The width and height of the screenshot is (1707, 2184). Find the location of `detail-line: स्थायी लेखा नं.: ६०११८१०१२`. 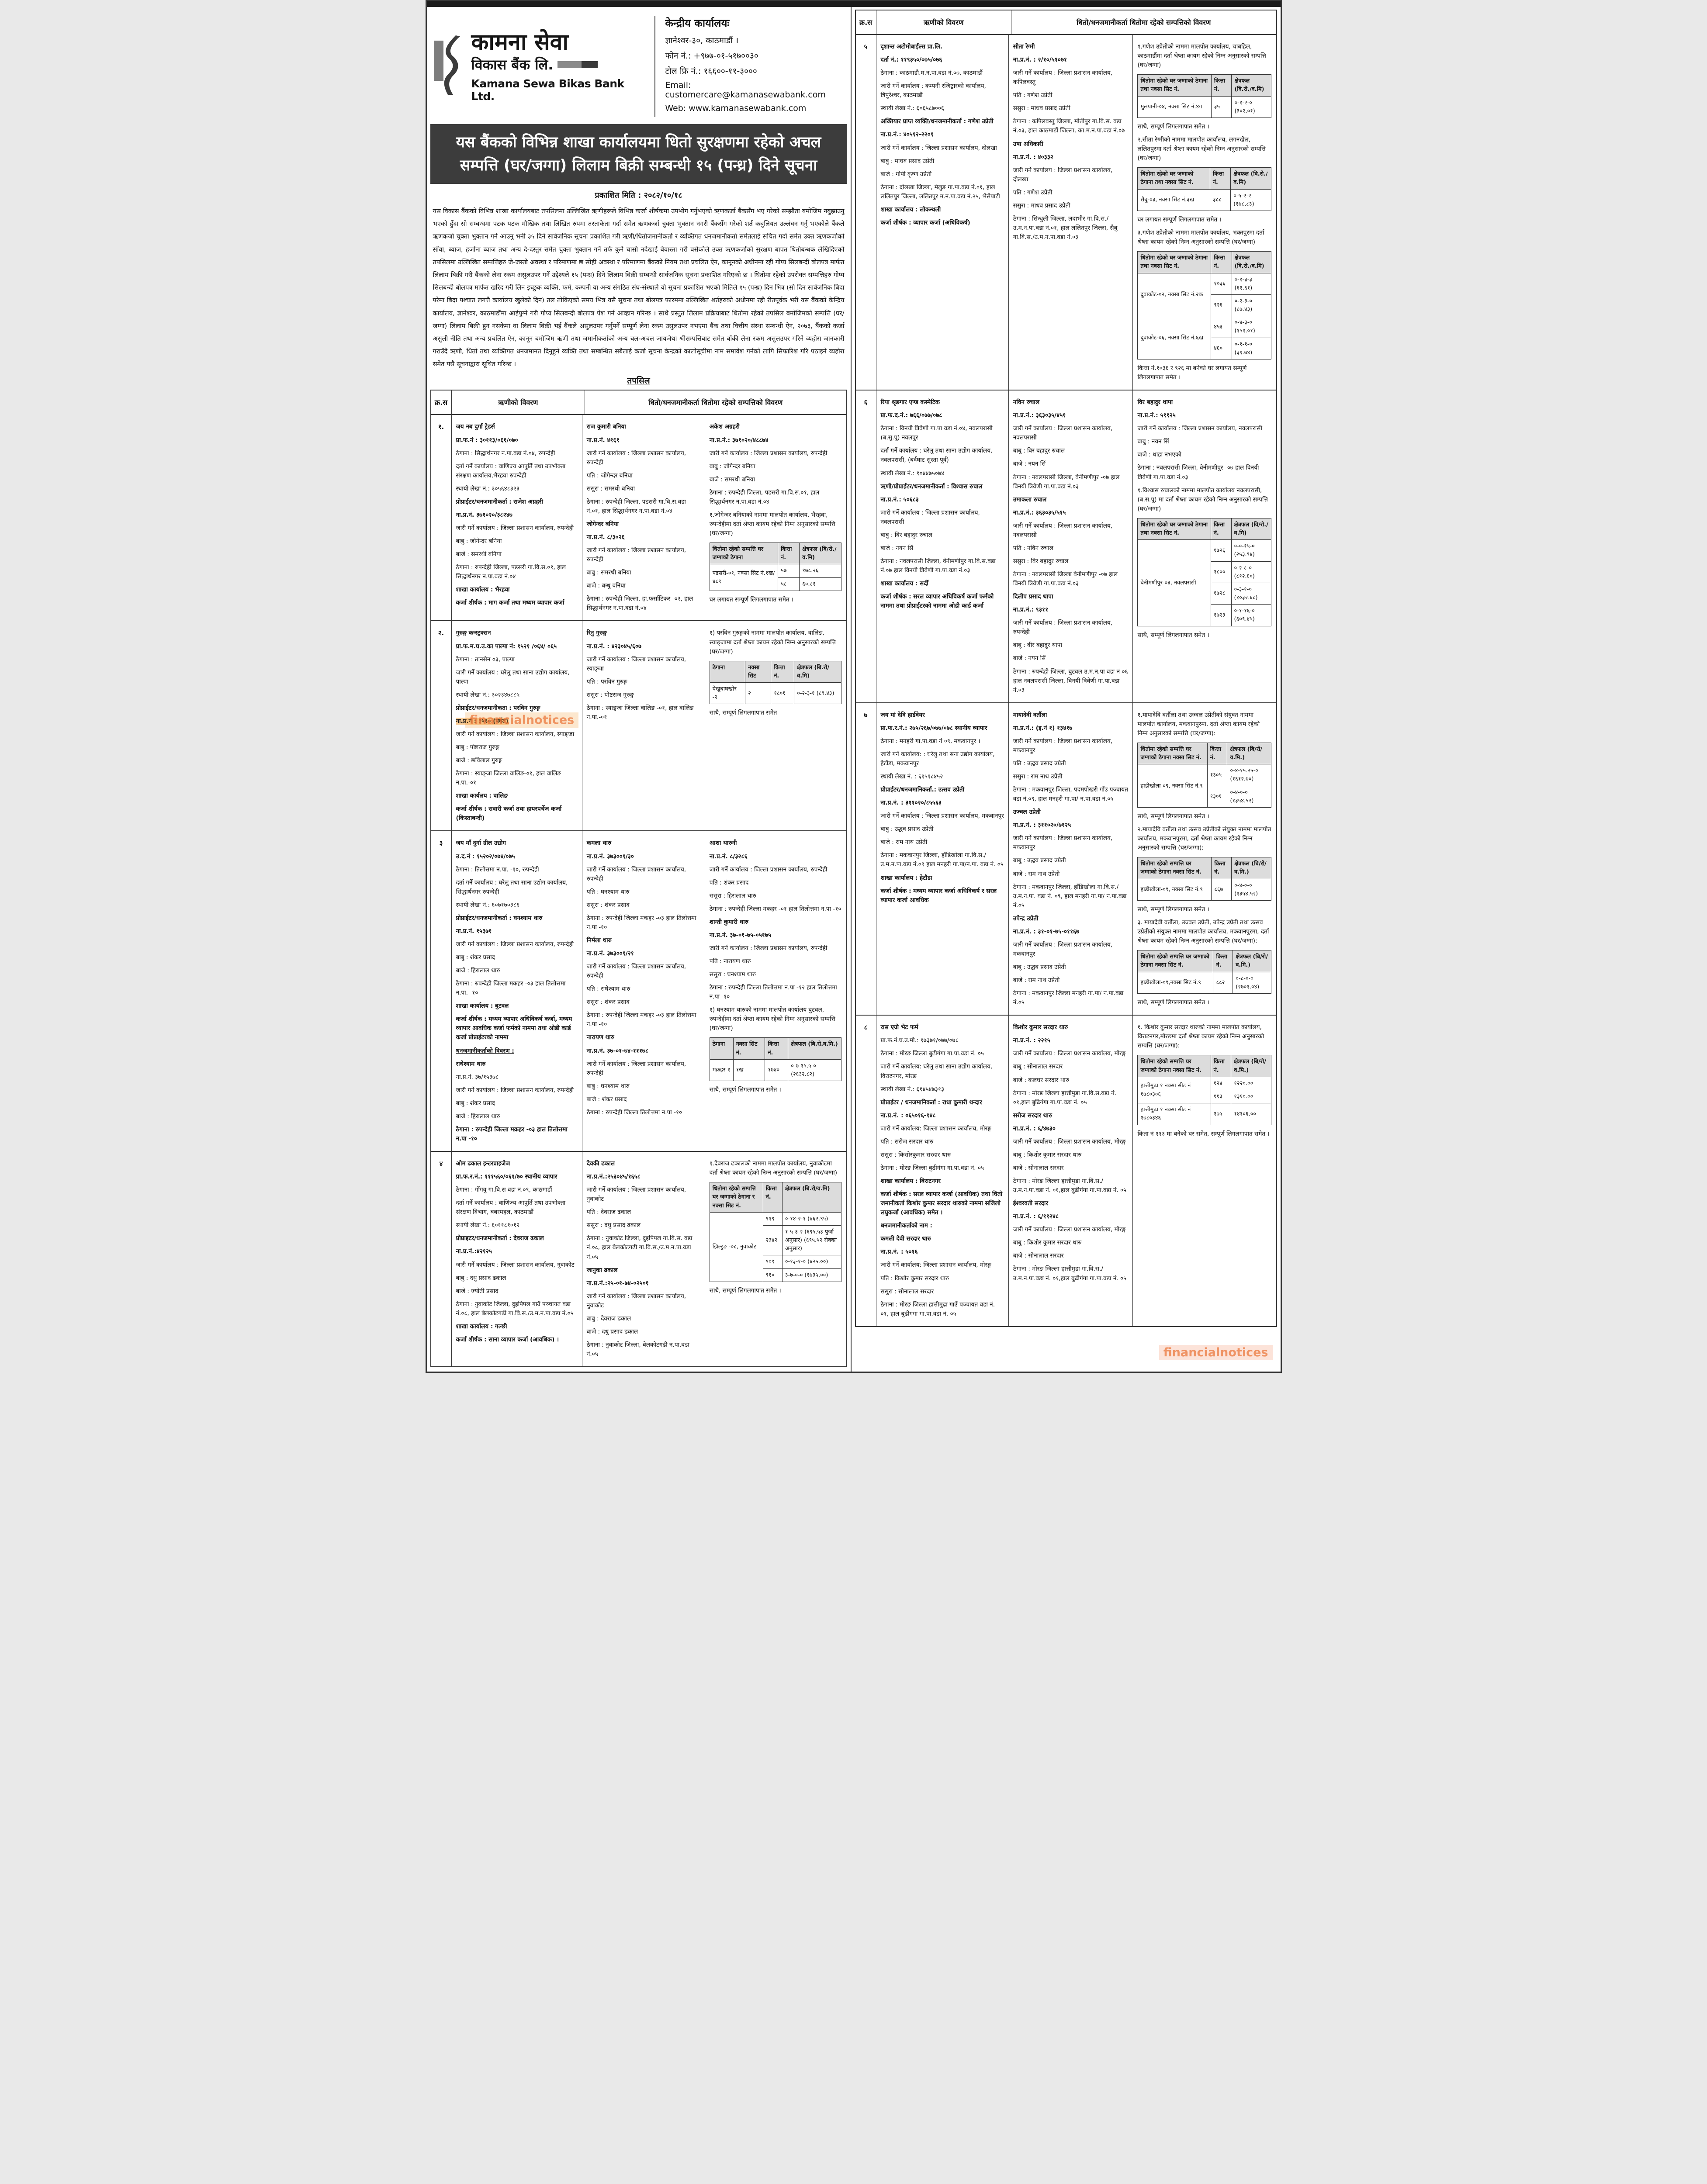

detail-line: स्थायी लेखा नं.: ६०११८१०१२ is located at coordinates (488, 1225).